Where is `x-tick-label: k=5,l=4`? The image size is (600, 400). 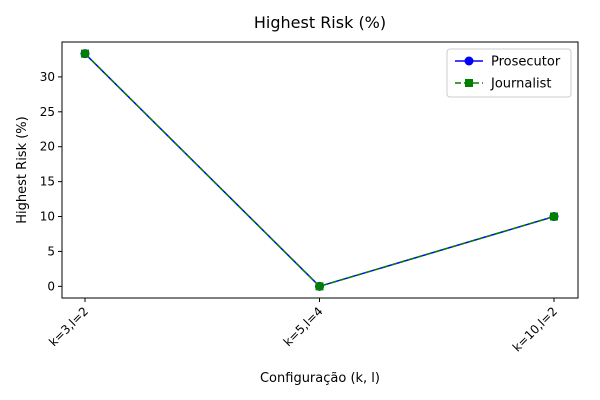 x-tick-label: k=5,l=4 is located at coordinates (303, 326).